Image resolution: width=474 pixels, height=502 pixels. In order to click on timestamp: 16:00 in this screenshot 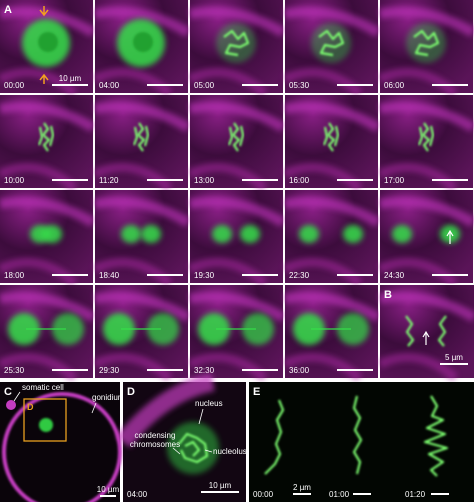, I will do `click(299, 180)`.